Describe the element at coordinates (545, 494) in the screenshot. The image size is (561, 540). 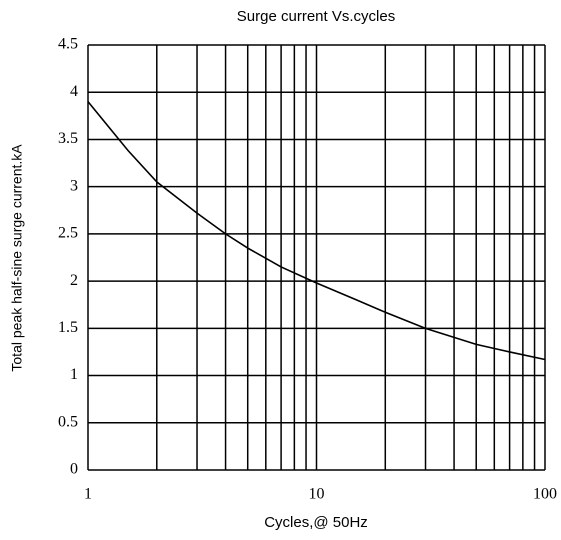
I see `x-tick-label: 100` at that location.